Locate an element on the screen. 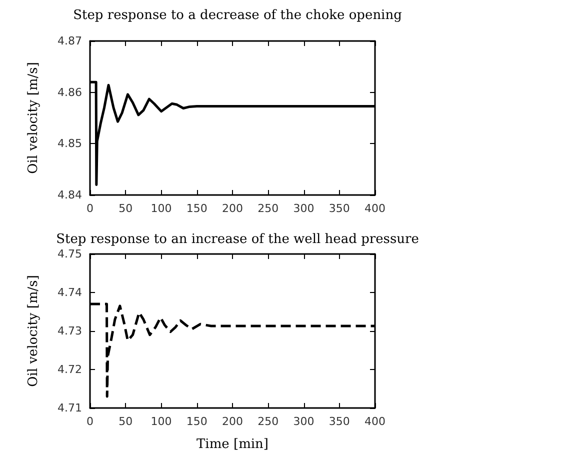  y-tick-label: 4.71 is located at coordinates (70, 408).